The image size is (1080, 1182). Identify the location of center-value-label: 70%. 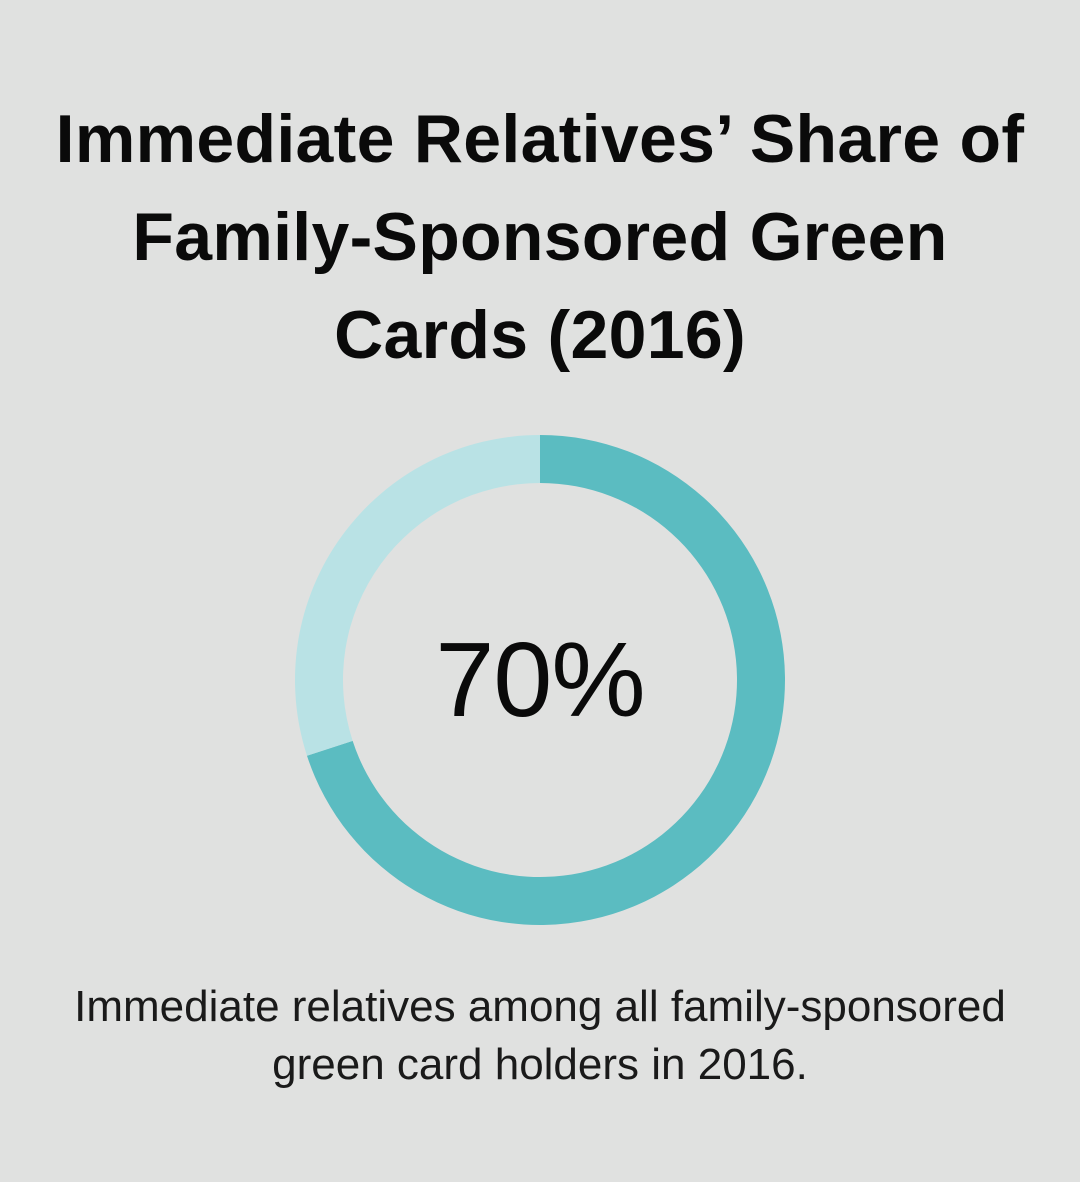
(540, 679).